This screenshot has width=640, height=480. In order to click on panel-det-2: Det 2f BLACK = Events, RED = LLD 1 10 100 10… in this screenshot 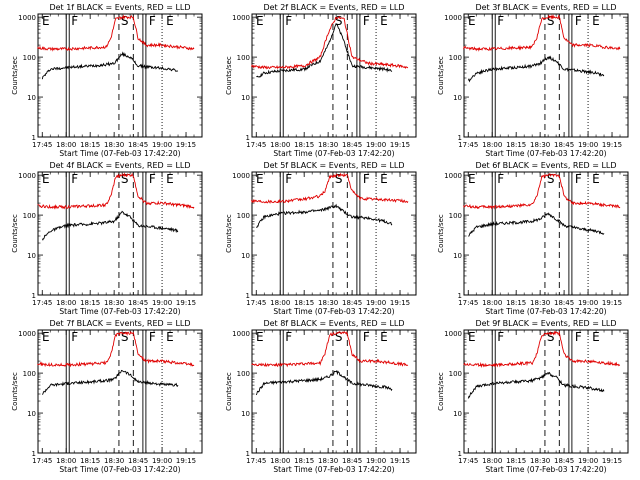, I will do `click(321, 80)`.